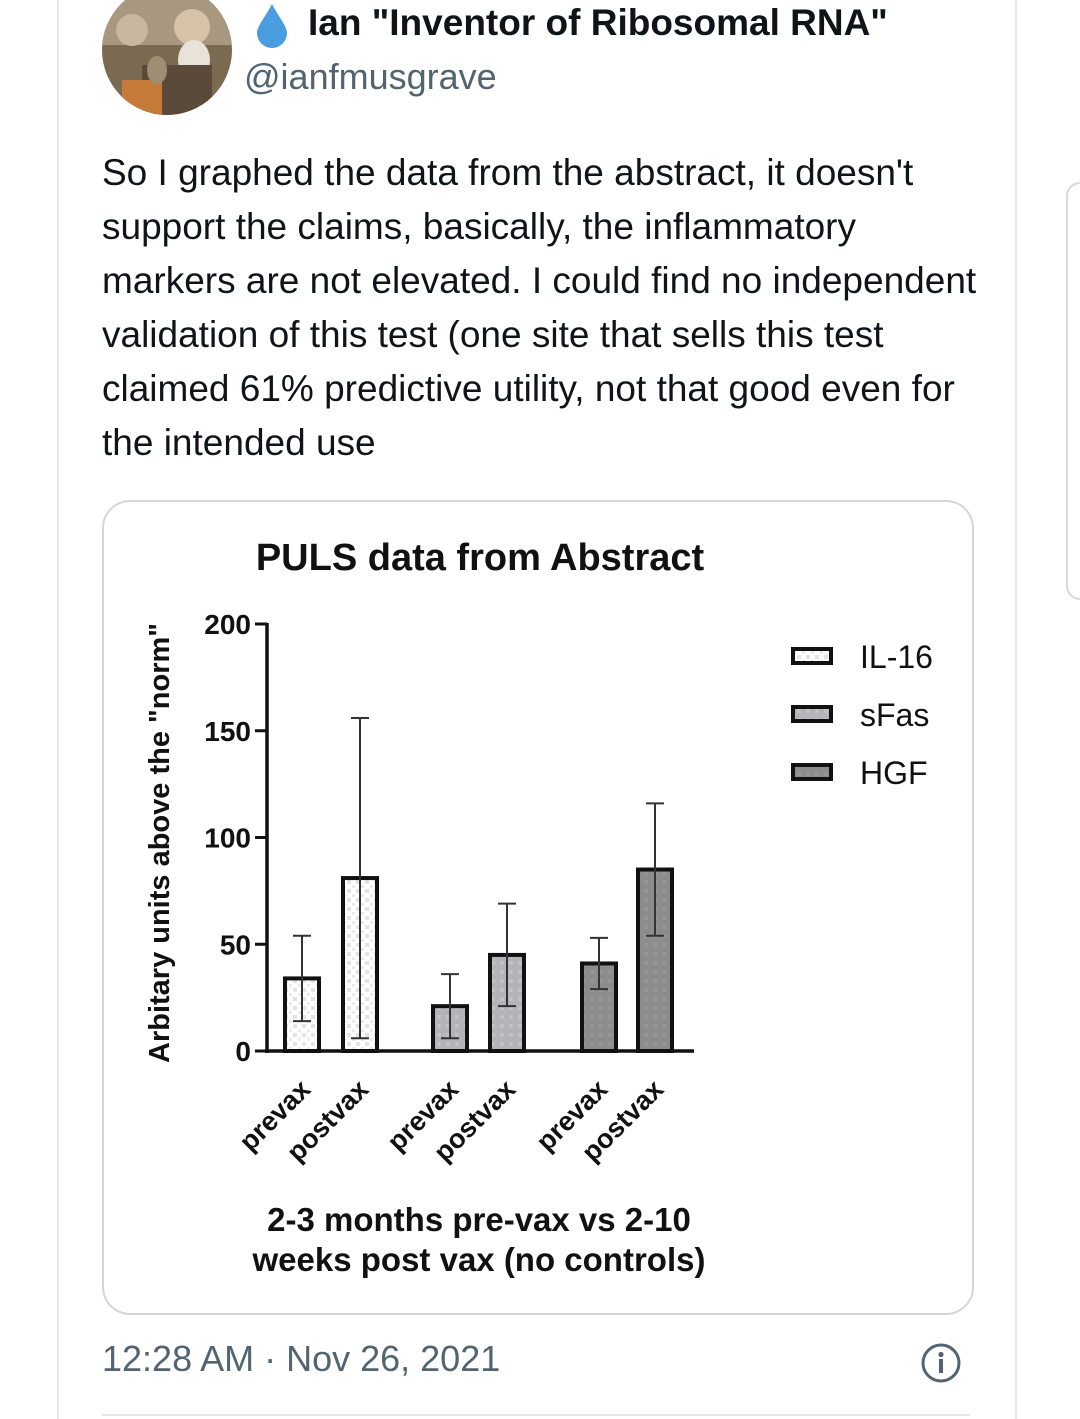 The height and width of the screenshot is (1419, 1080). Describe the element at coordinates (812, 714) in the screenshot. I see `legend-swatch-sFas` at that location.